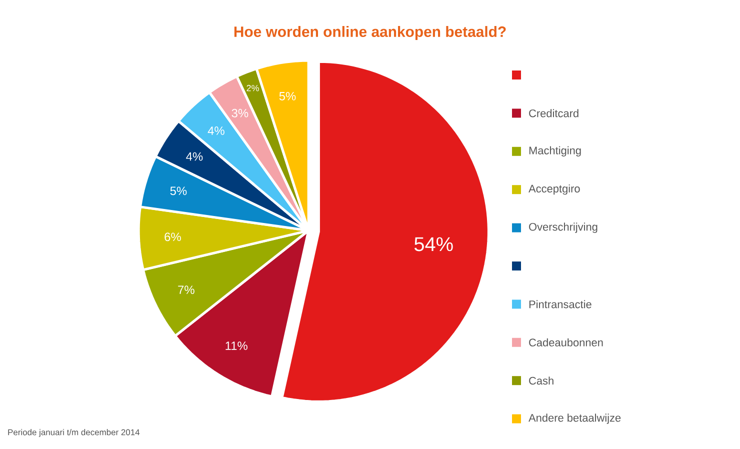 The width and height of the screenshot is (740, 449). What do you see at coordinates (553, 113) in the screenshot?
I see `legend-label: Creditcard` at bounding box center [553, 113].